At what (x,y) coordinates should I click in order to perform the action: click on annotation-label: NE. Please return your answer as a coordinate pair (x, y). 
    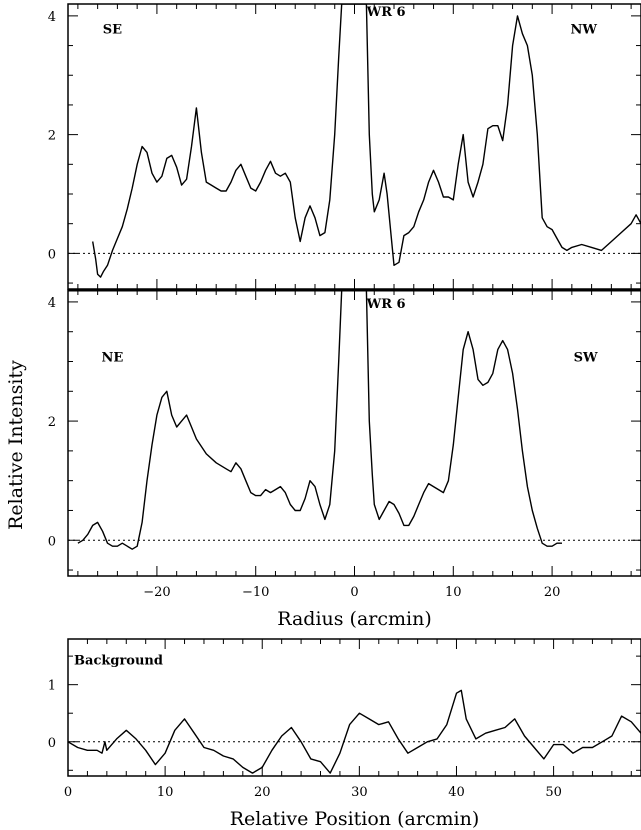
    Looking at the image, I should click on (113, 358).